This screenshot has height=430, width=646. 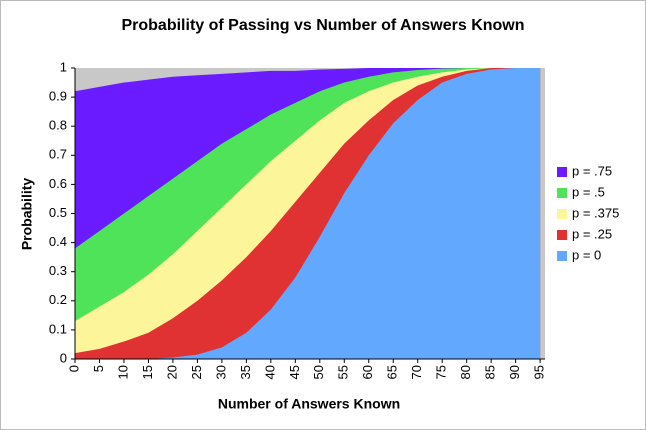 I want to click on y-tick-label: 0.2, so click(x=58, y=299).